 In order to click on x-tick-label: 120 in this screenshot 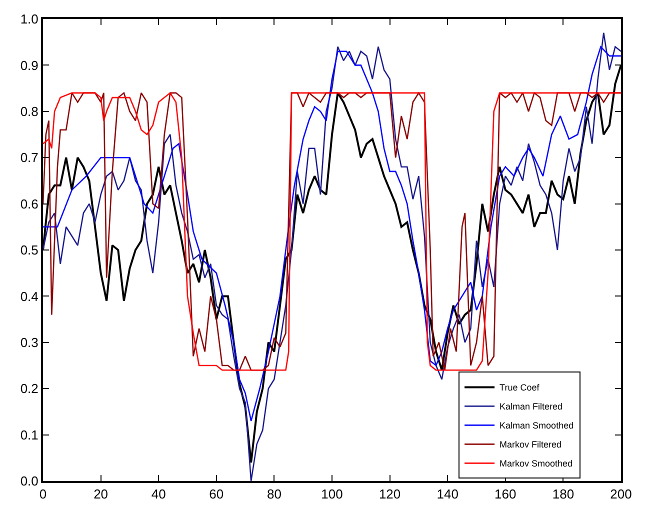, I will do `click(389, 494)`.